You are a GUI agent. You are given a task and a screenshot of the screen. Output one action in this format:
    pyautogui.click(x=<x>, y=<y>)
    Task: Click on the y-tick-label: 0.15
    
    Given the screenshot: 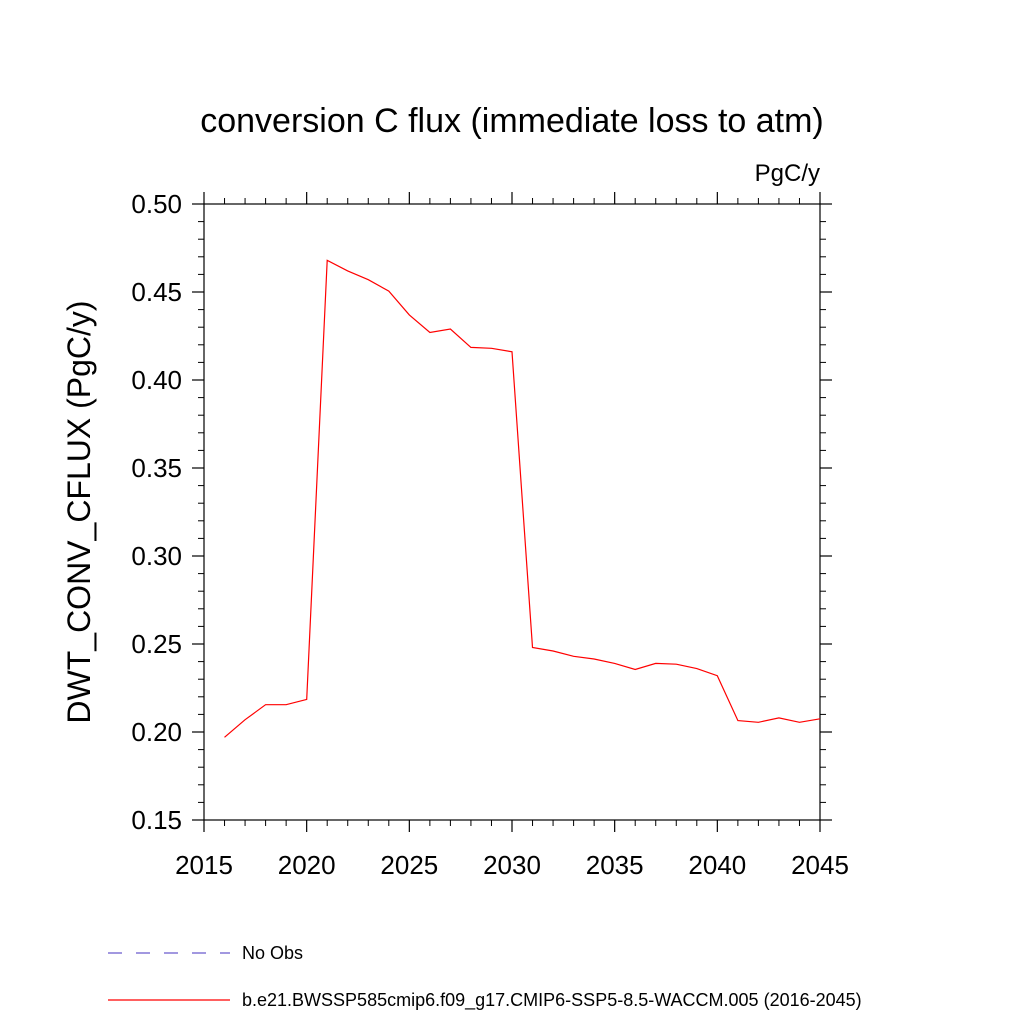 What is the action you would take?
    pyautogui.click(x=156, y=820)
    